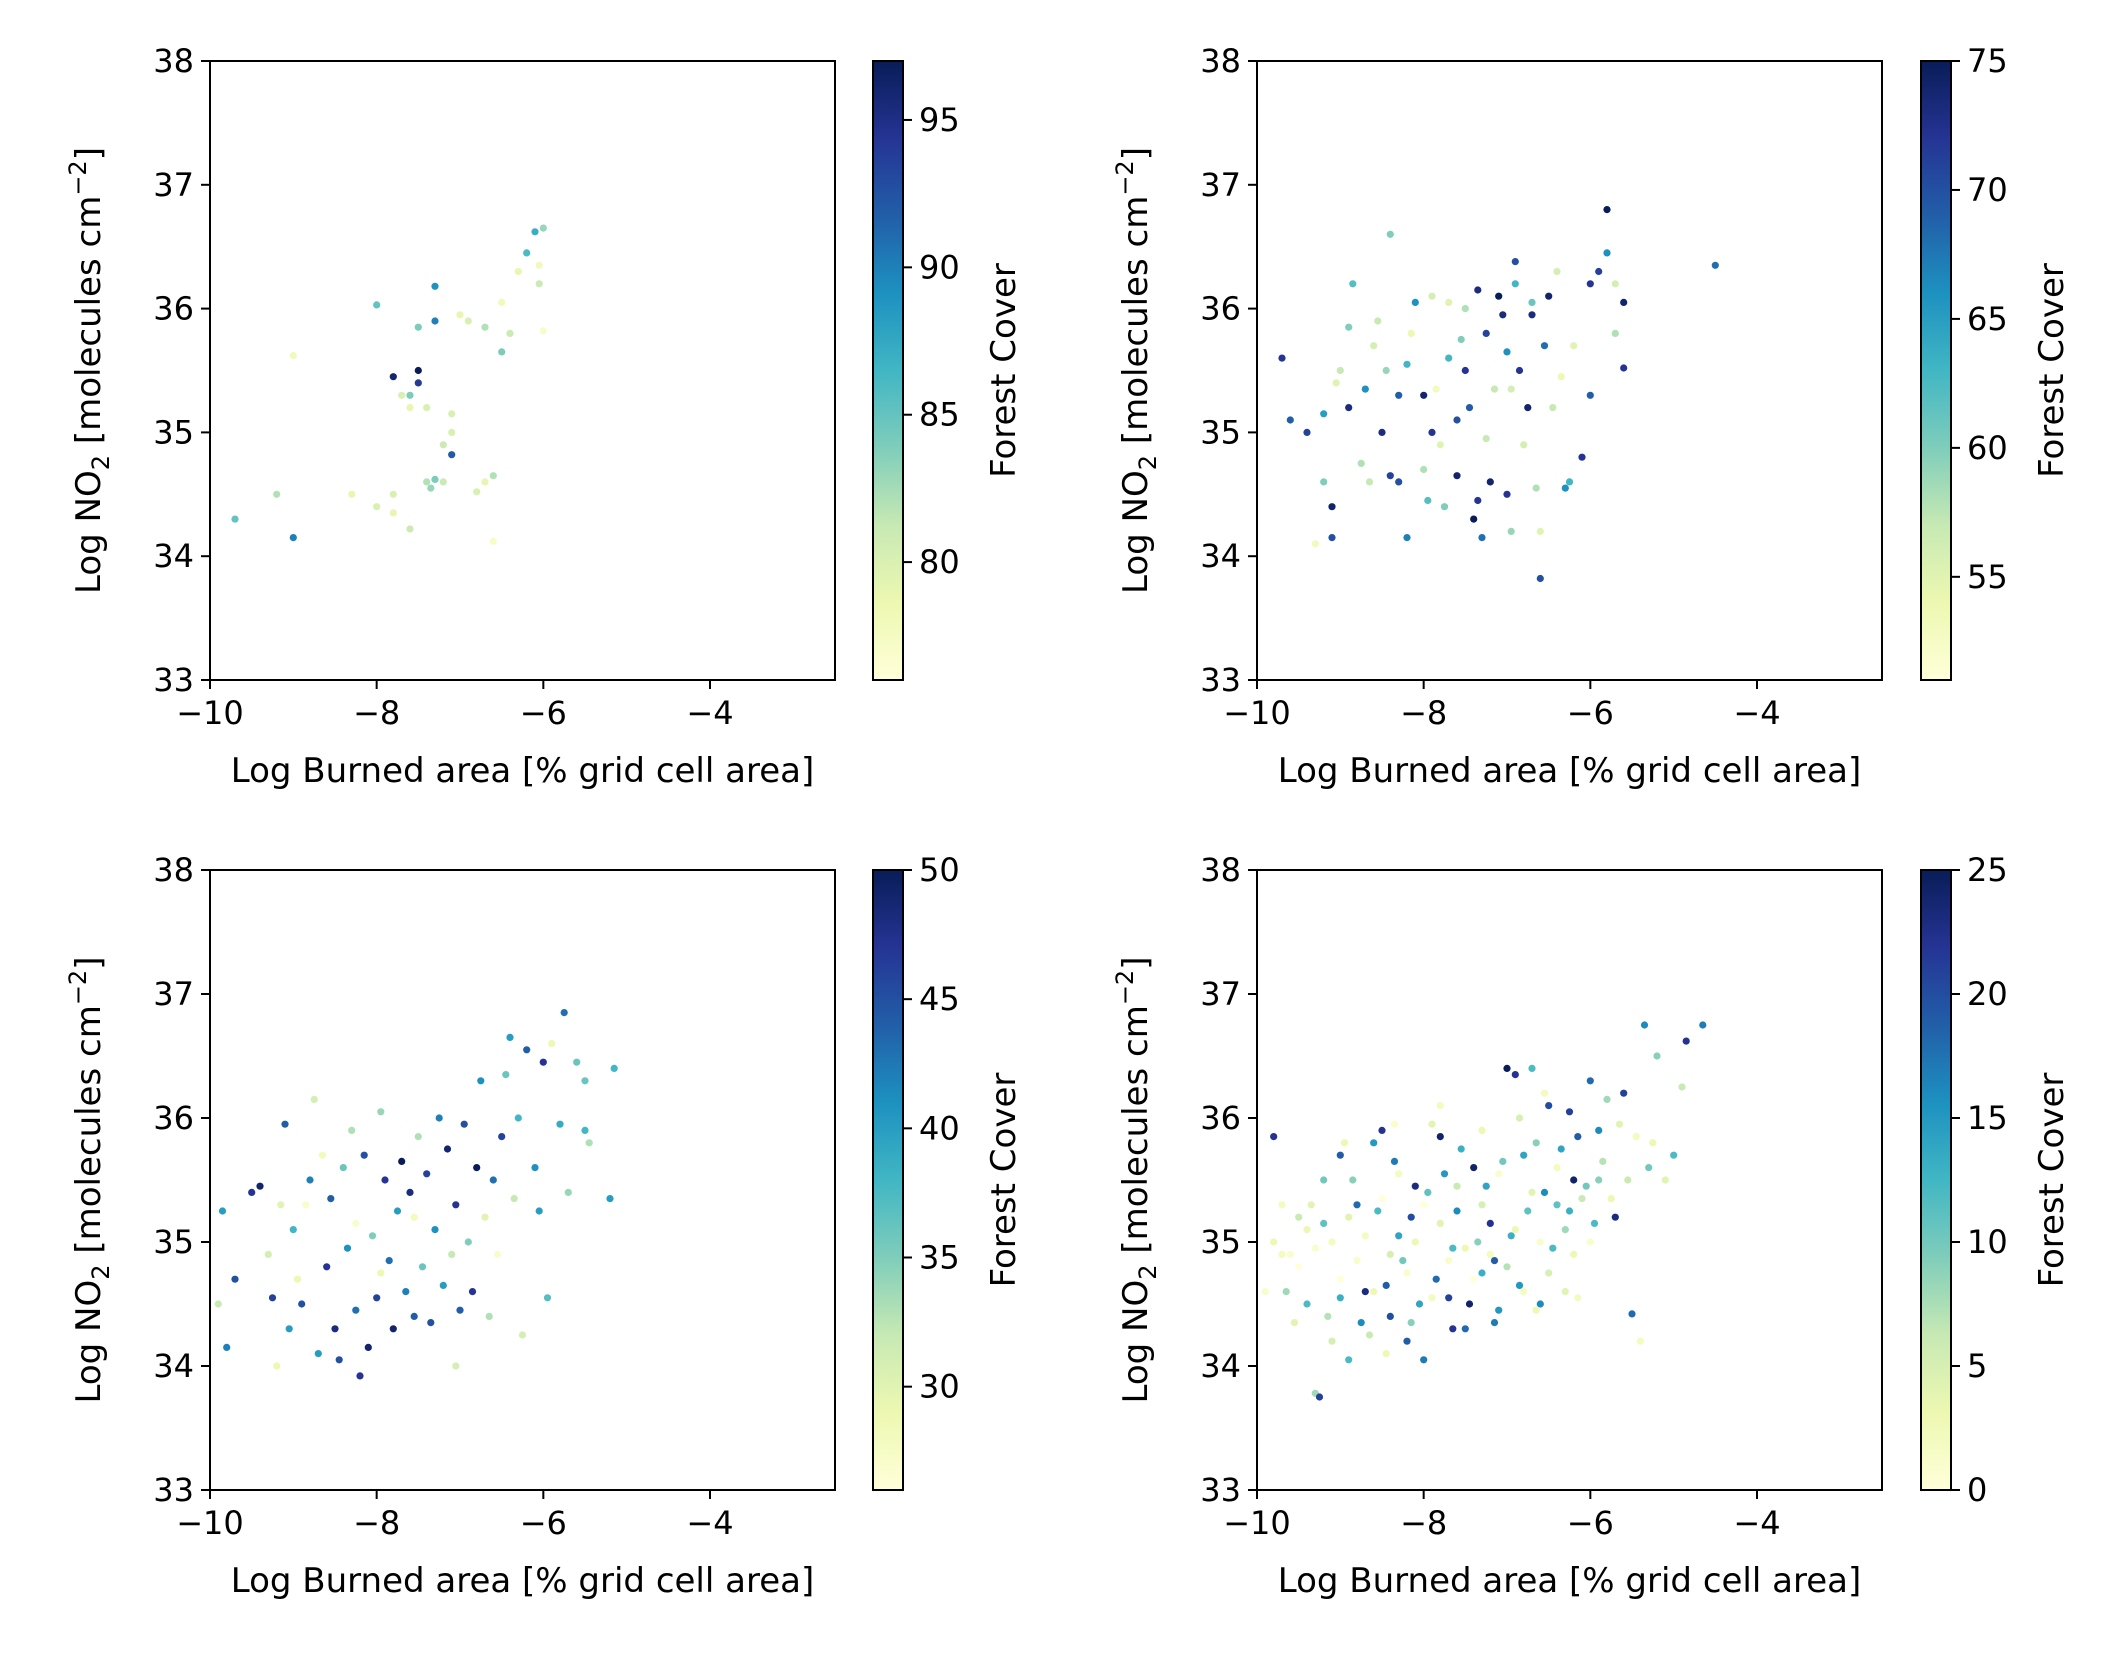 The width and height of the screenshot is (2125, 1653). I want to click on colorbar-tick-label: 85, so click(939, 415).